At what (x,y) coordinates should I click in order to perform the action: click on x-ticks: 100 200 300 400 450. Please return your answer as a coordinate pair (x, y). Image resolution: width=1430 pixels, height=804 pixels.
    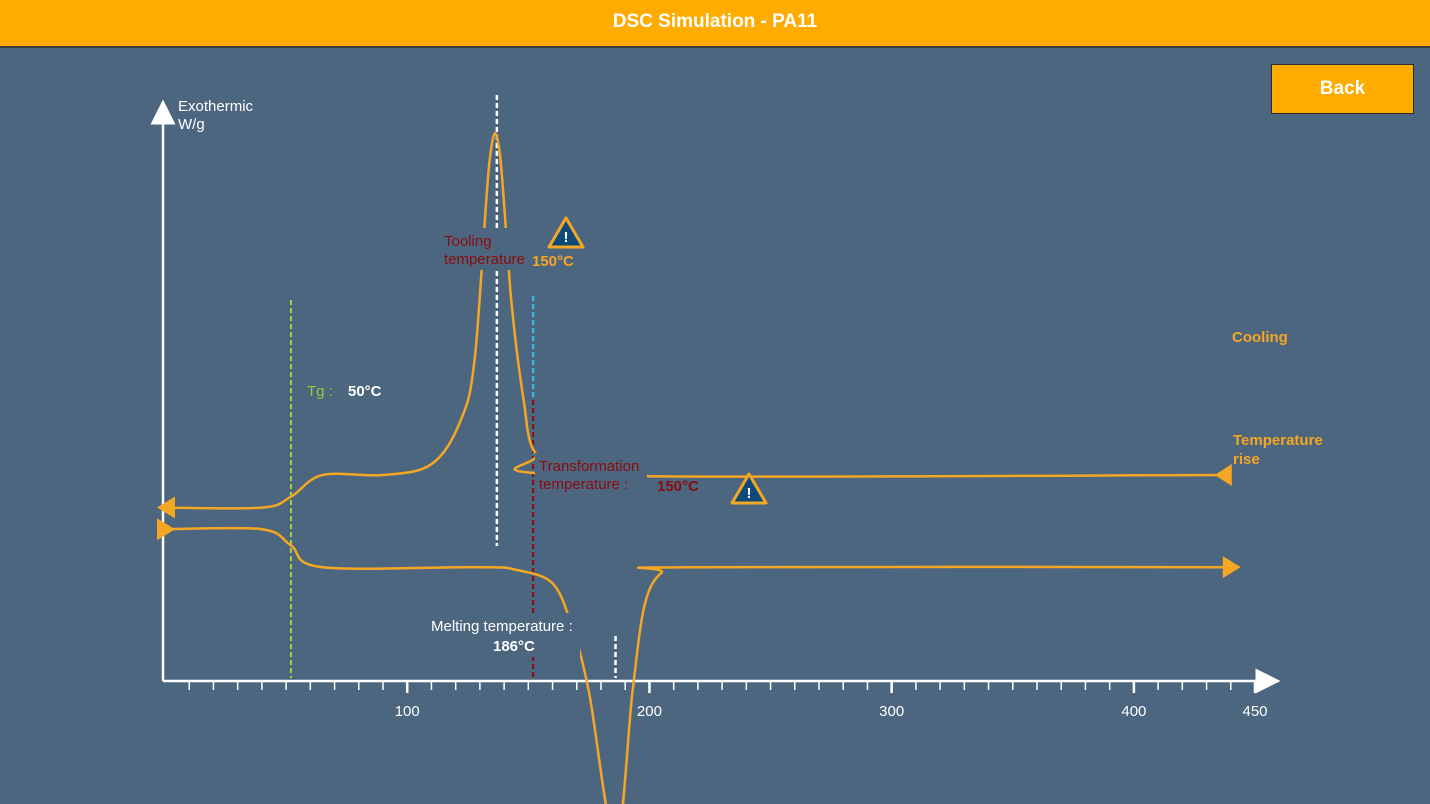
    Looking at the image, I should click on (728, 700).